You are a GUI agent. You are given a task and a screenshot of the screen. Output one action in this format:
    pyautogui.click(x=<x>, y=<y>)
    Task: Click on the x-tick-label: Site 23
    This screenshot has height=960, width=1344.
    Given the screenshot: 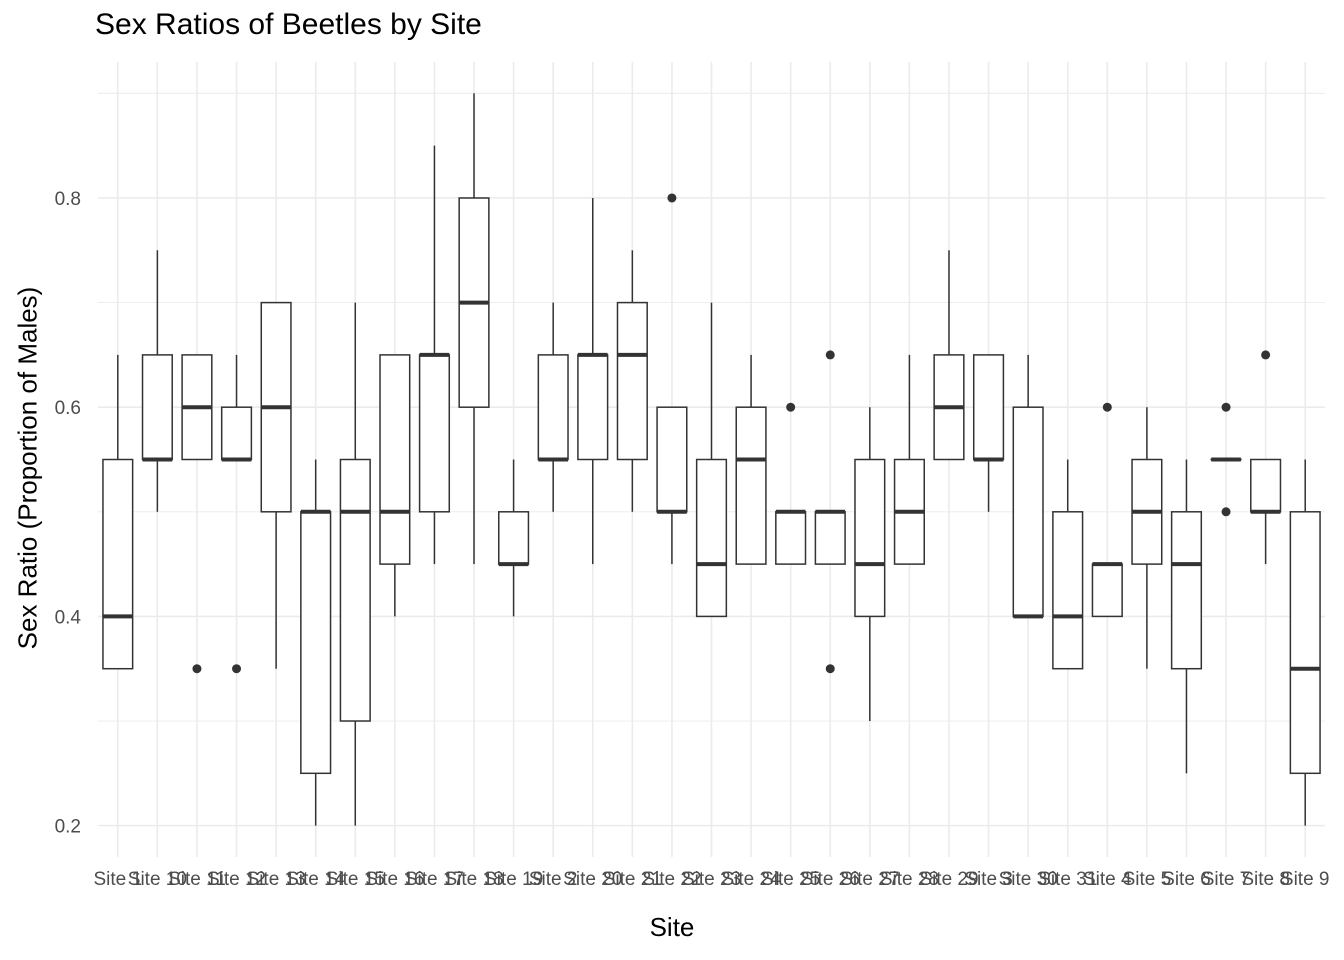 What is the action you would take?
    pyautogui.click(x=711, y=879)
    